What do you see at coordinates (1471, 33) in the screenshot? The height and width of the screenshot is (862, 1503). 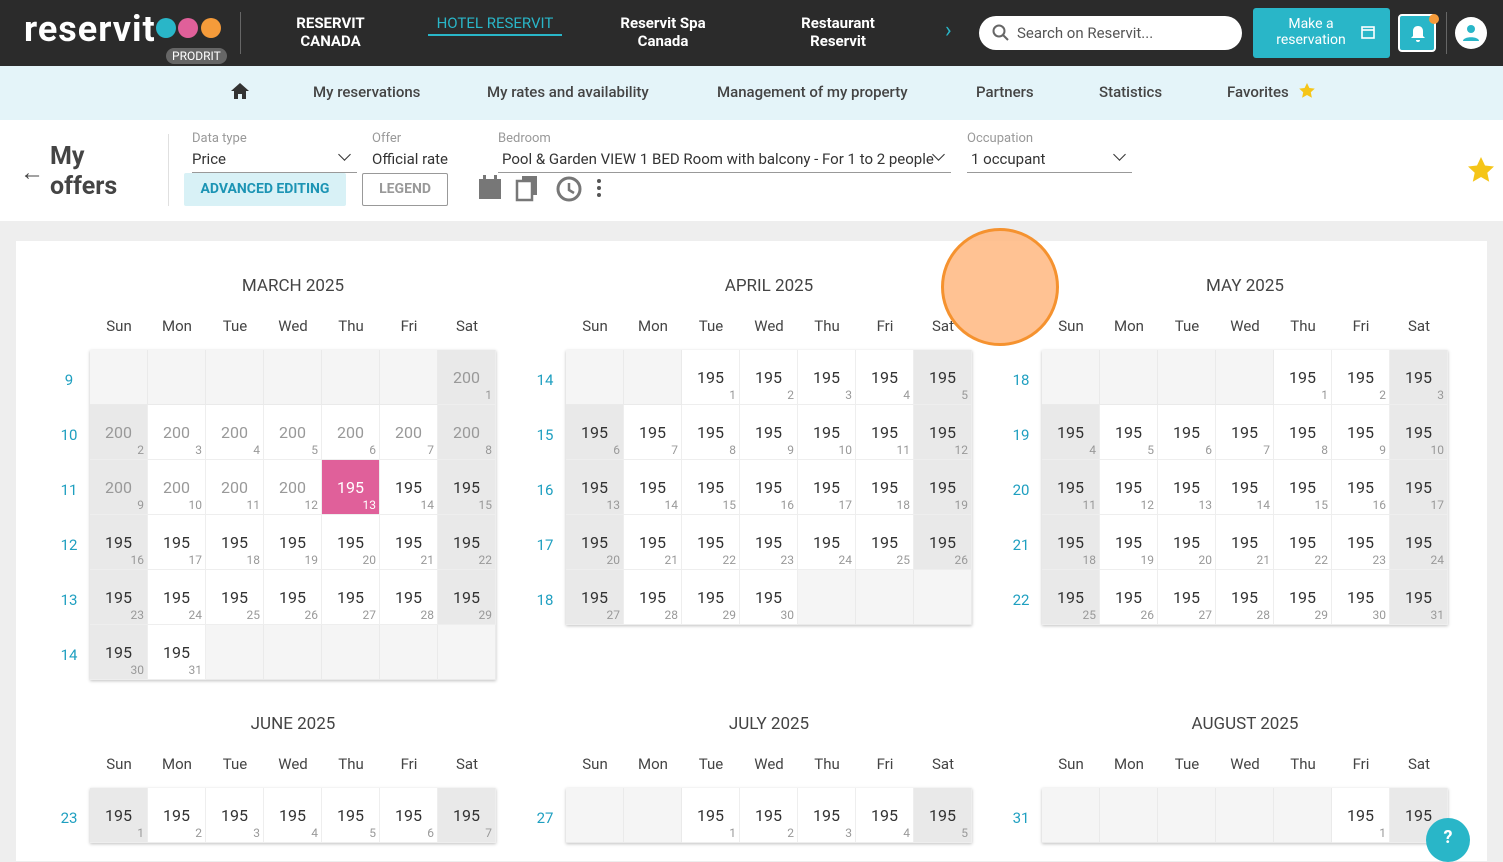 I see `user-avatar` at bounding box center [1471, 33].